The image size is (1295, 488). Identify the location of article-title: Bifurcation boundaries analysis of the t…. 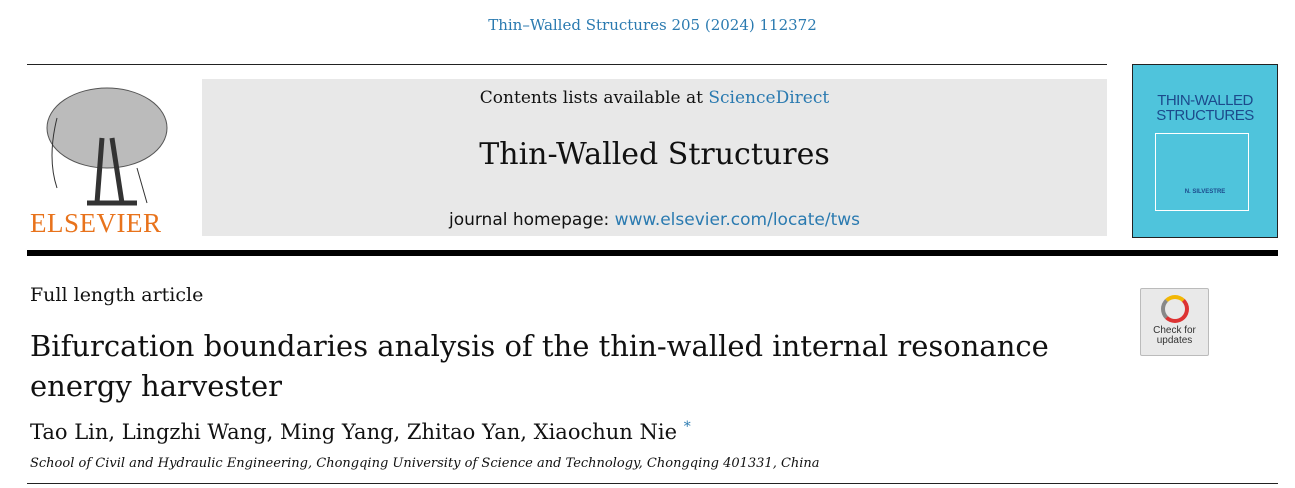
(539, 366).